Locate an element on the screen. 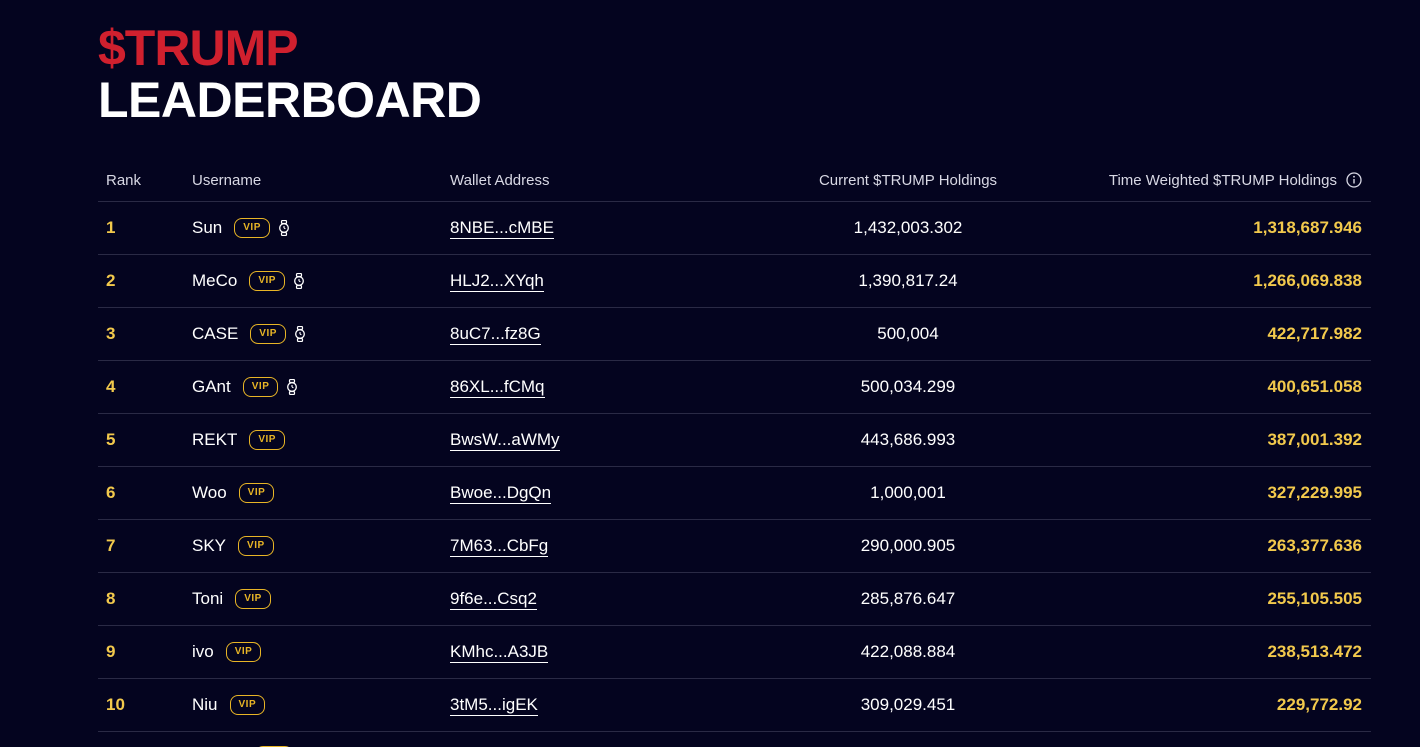 This screenshot has height=747, width=1420. time-weighted-holdings: 327,229.995 is located at coordinates (1314, 492).